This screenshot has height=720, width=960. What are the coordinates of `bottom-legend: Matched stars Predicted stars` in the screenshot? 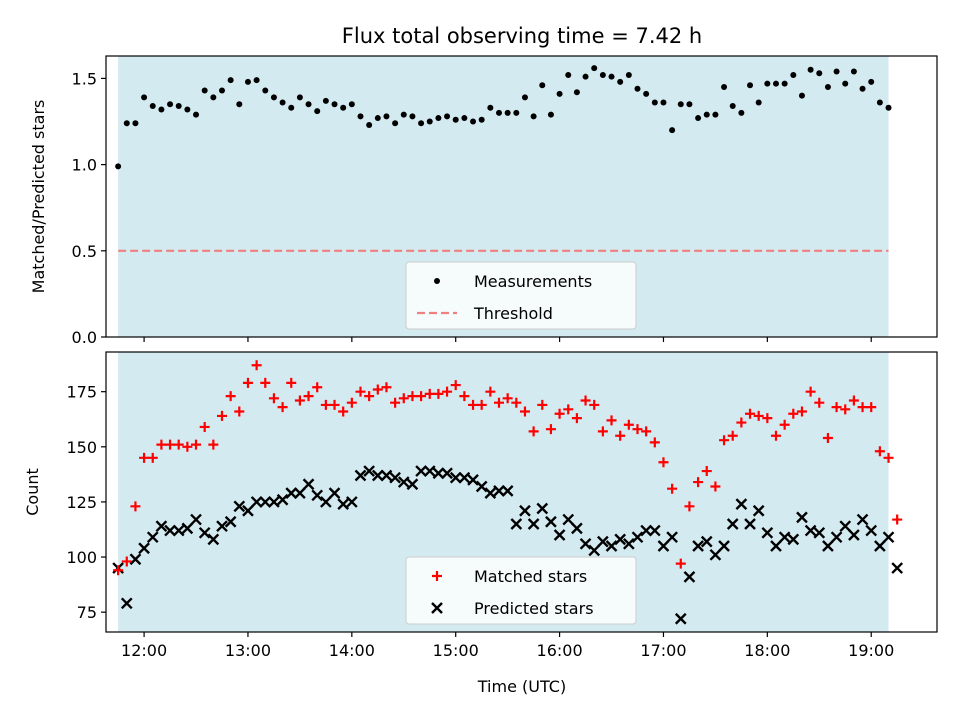 It's located at (521, 590).